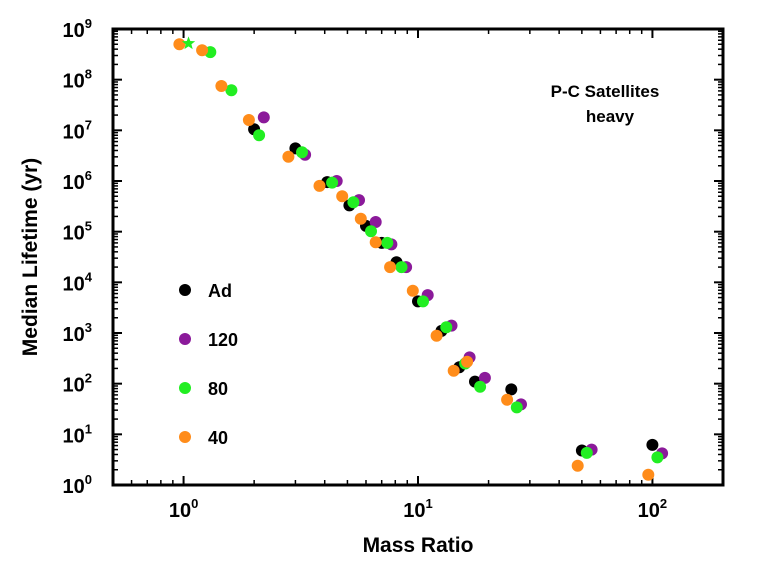 Image resolution: width=761 pixels, height=571 pixels. Describe the element at coordinates (223, 340) in the screenshot. I see `legend-label-120: 120` at that location.